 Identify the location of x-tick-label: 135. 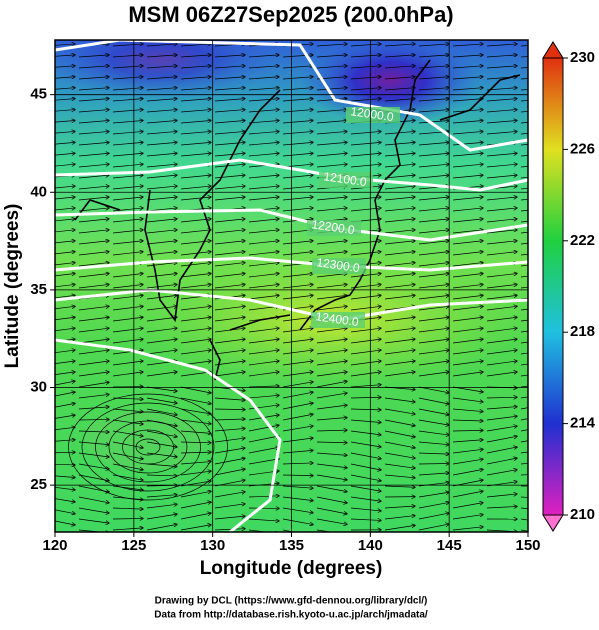
(291, 545).